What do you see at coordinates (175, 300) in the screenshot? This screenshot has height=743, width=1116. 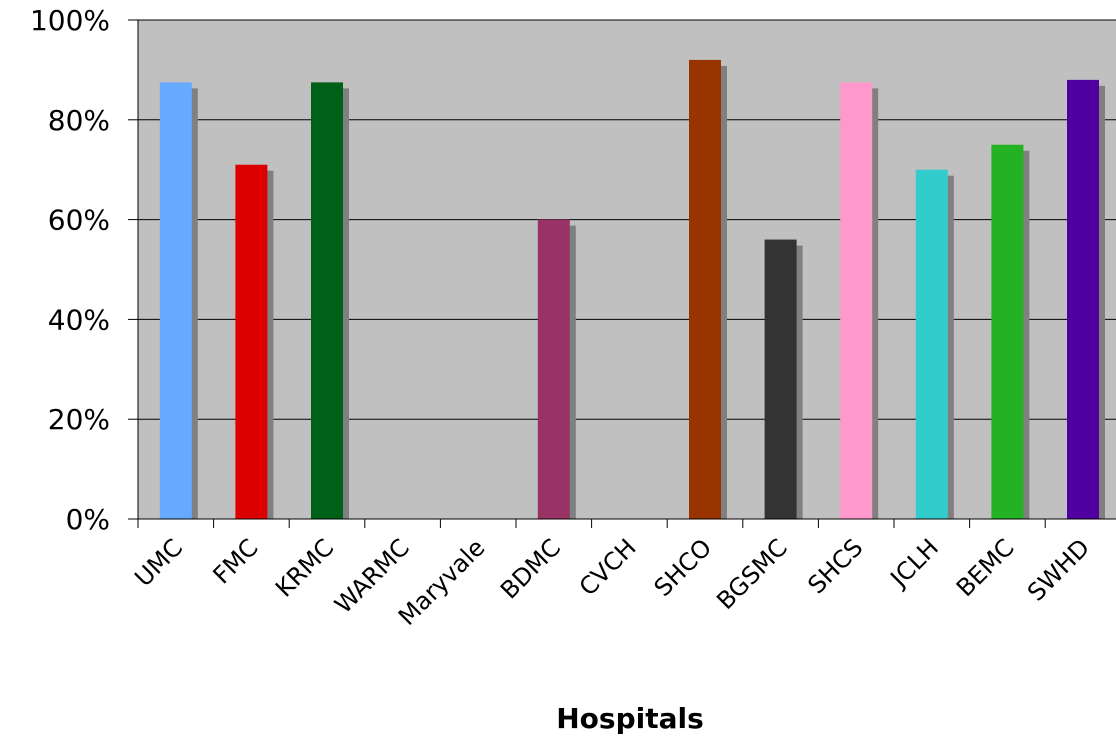 I see `bar-umc` at bounding box center [175, 300].